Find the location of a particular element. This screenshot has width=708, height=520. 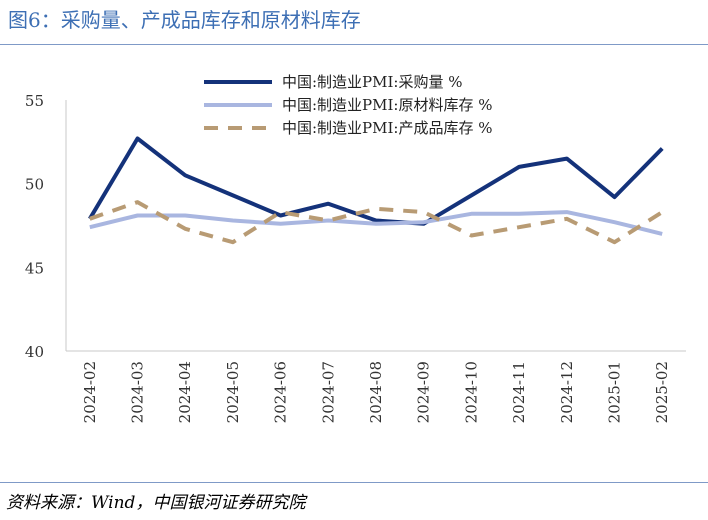

x-tick-label: 2024-12 is located at coordinates (567, 392).